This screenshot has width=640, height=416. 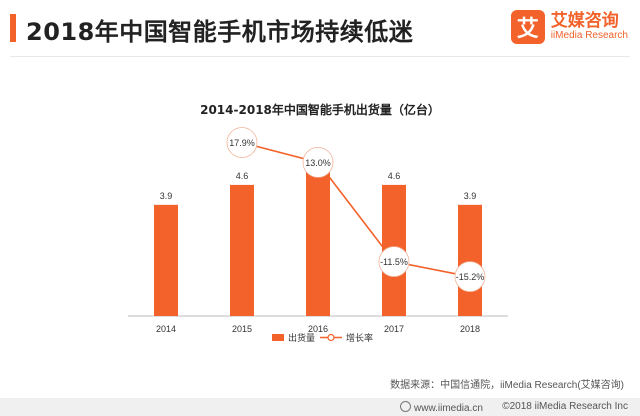 What do you see at coordinates (359, 337) in the screenshot?
I see `legend-label-growth: 增长率` at bounding box center [359, 337].